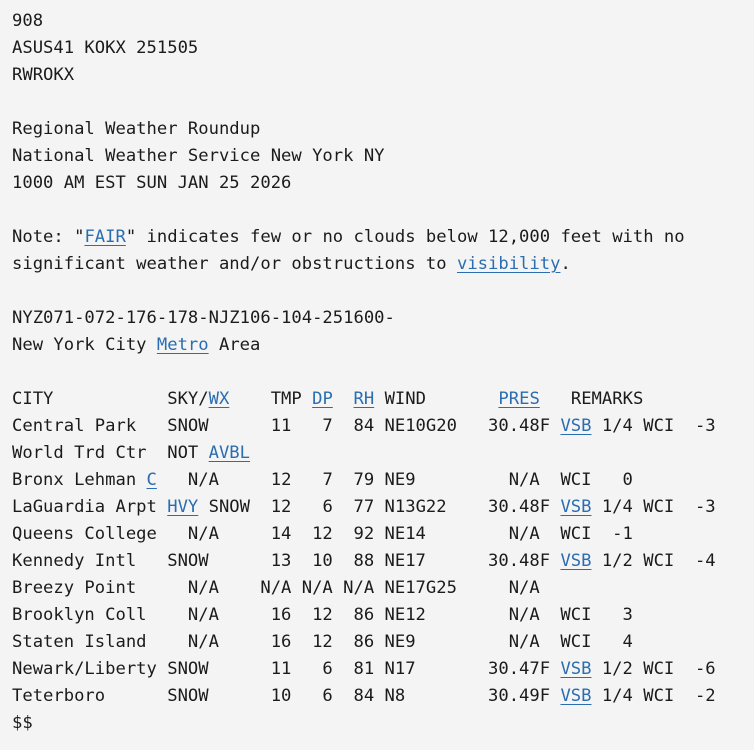 The width and height of the screenshot is (754, 750). What do you see at coordinates (383, 75) in the screenshot?
I see `text-line: RWROKX` at bounding box center [383, 75].